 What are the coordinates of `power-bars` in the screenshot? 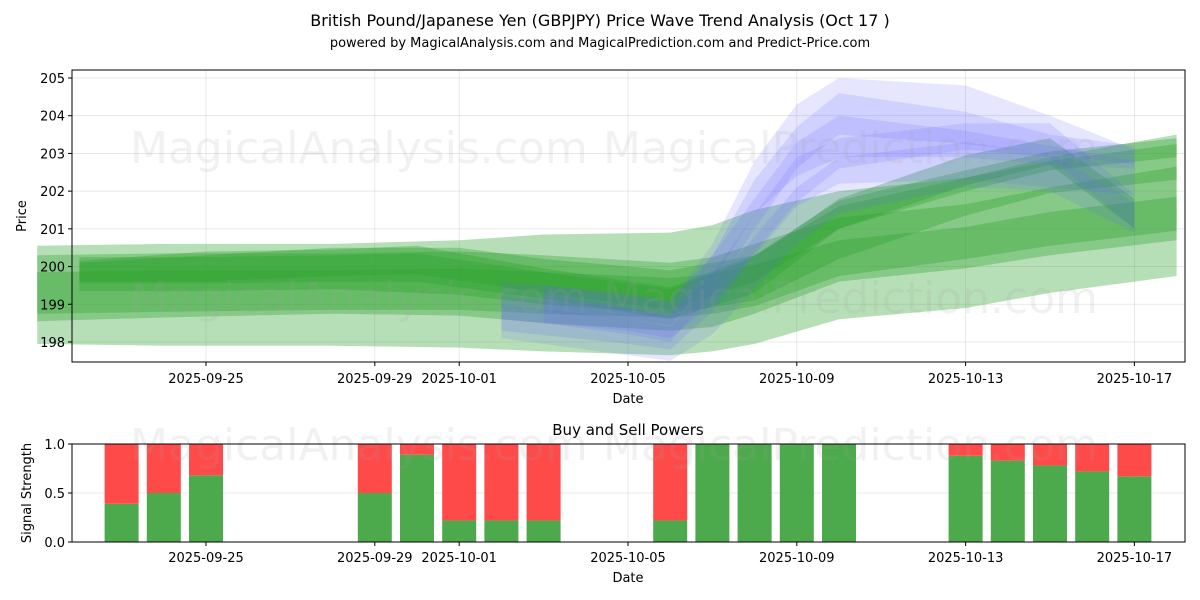 It's located at (628, 493).